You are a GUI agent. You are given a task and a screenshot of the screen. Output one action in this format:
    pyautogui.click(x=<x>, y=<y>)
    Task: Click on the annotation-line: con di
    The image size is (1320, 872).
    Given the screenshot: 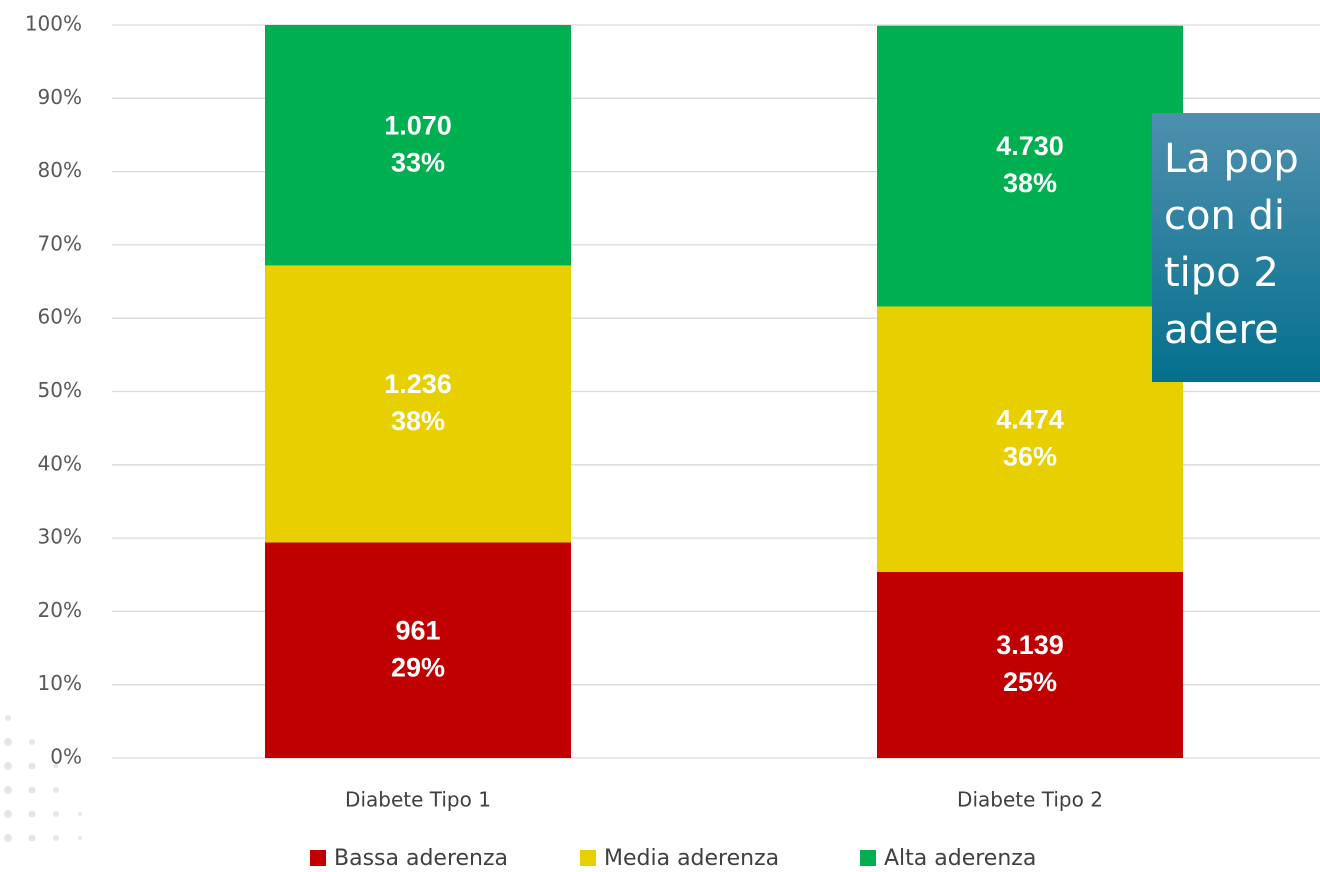 What is the action you would take?
    pyautogui.click(x=1224, y=216)
    